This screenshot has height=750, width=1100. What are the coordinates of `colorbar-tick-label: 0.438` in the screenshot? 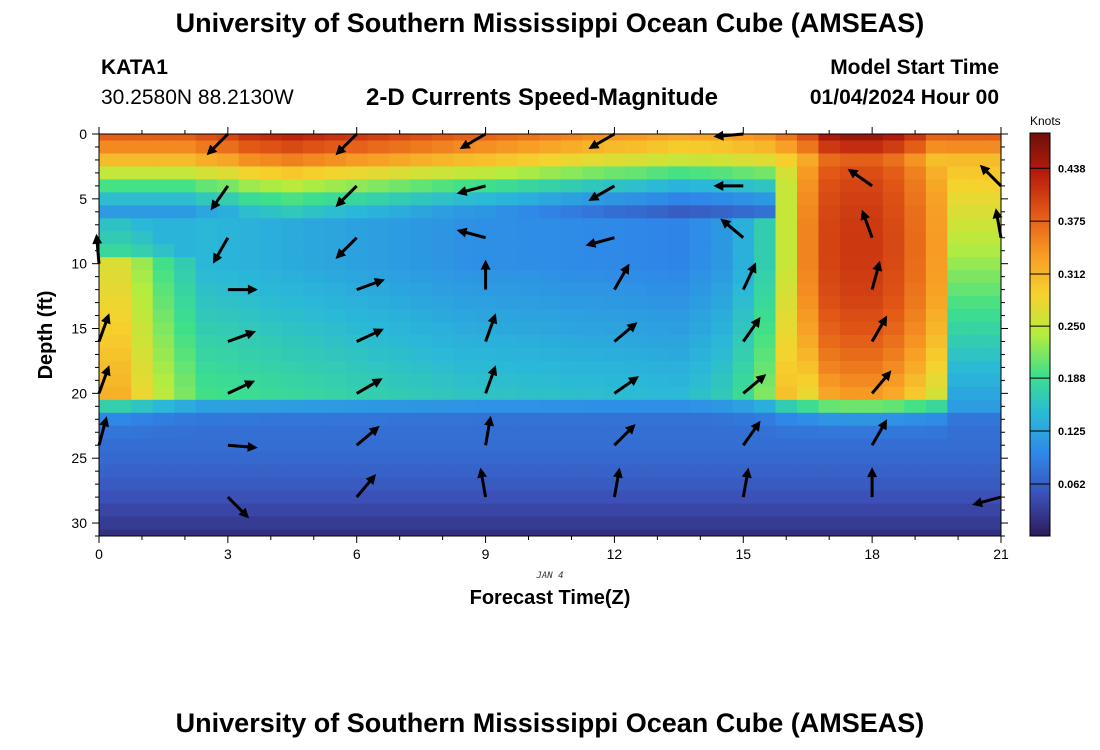 It's located at (1072, 169).